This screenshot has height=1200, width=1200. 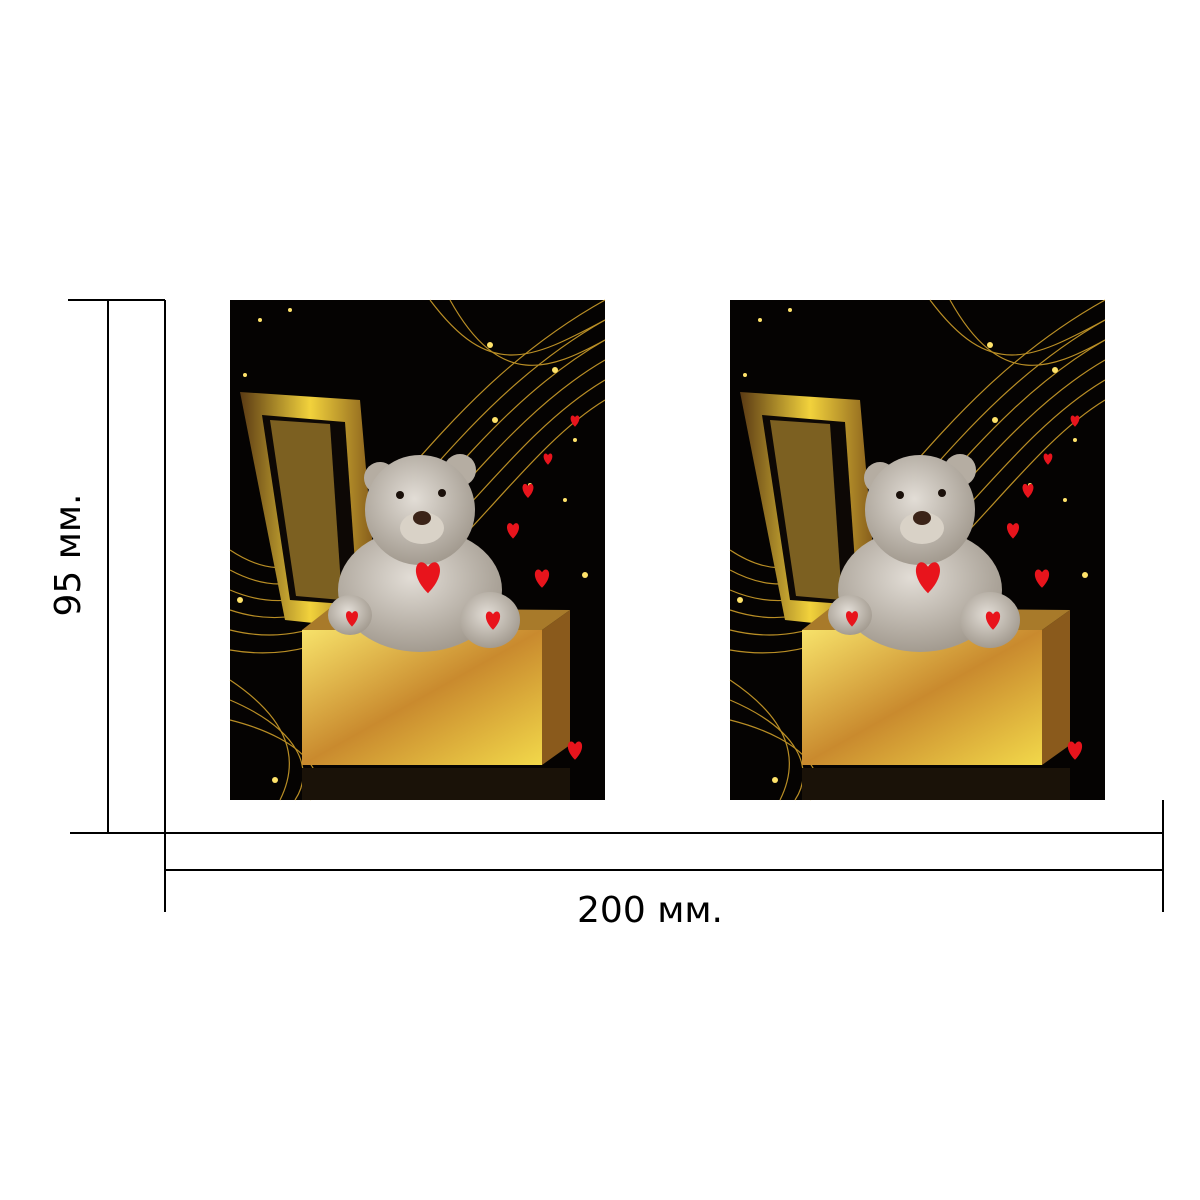 I want to click on width-label: 200 мм., so click(x=650, y=910).